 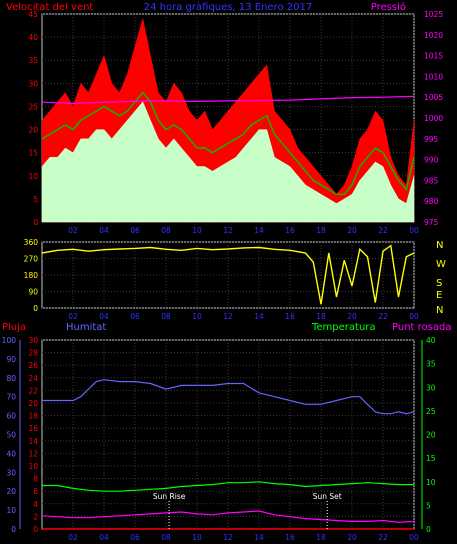 I want to click on rain-y-tick: 22, so click(x=33, y=390).